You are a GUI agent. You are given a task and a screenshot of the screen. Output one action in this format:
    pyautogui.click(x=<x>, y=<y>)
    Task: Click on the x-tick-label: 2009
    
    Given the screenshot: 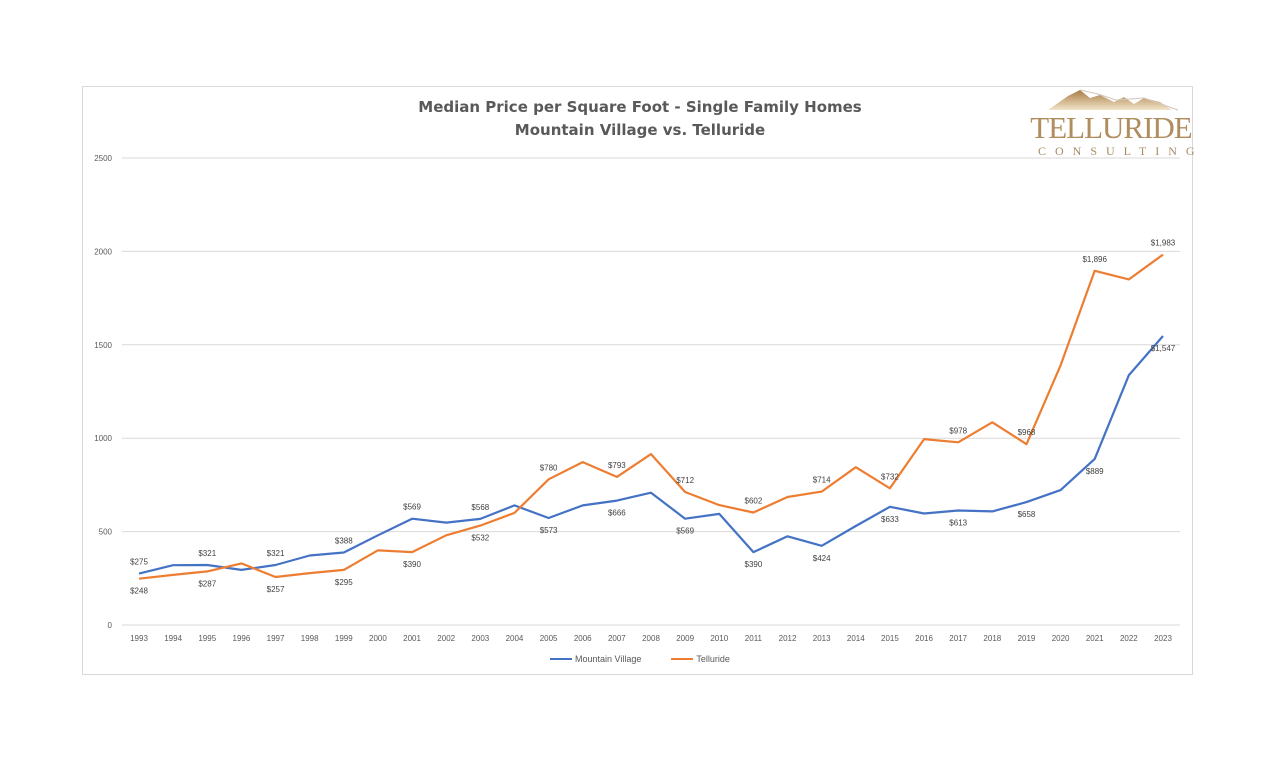 What is the action you would take?
    pyautogui.click(x=685, y=638)
    